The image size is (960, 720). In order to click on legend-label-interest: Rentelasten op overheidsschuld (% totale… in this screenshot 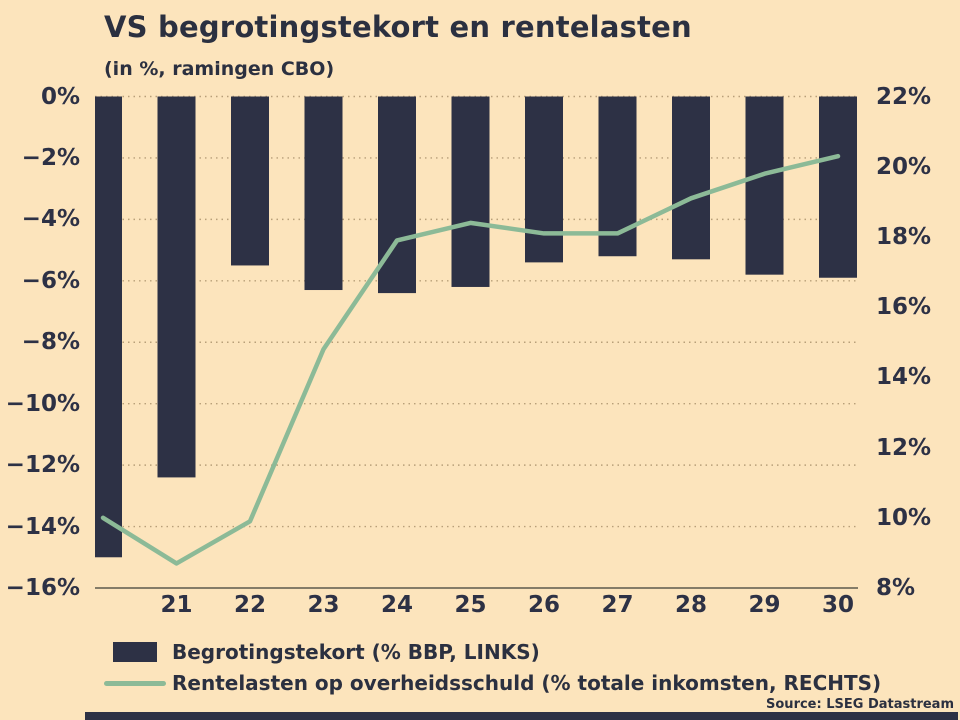, I will do `click(527, 683)`.